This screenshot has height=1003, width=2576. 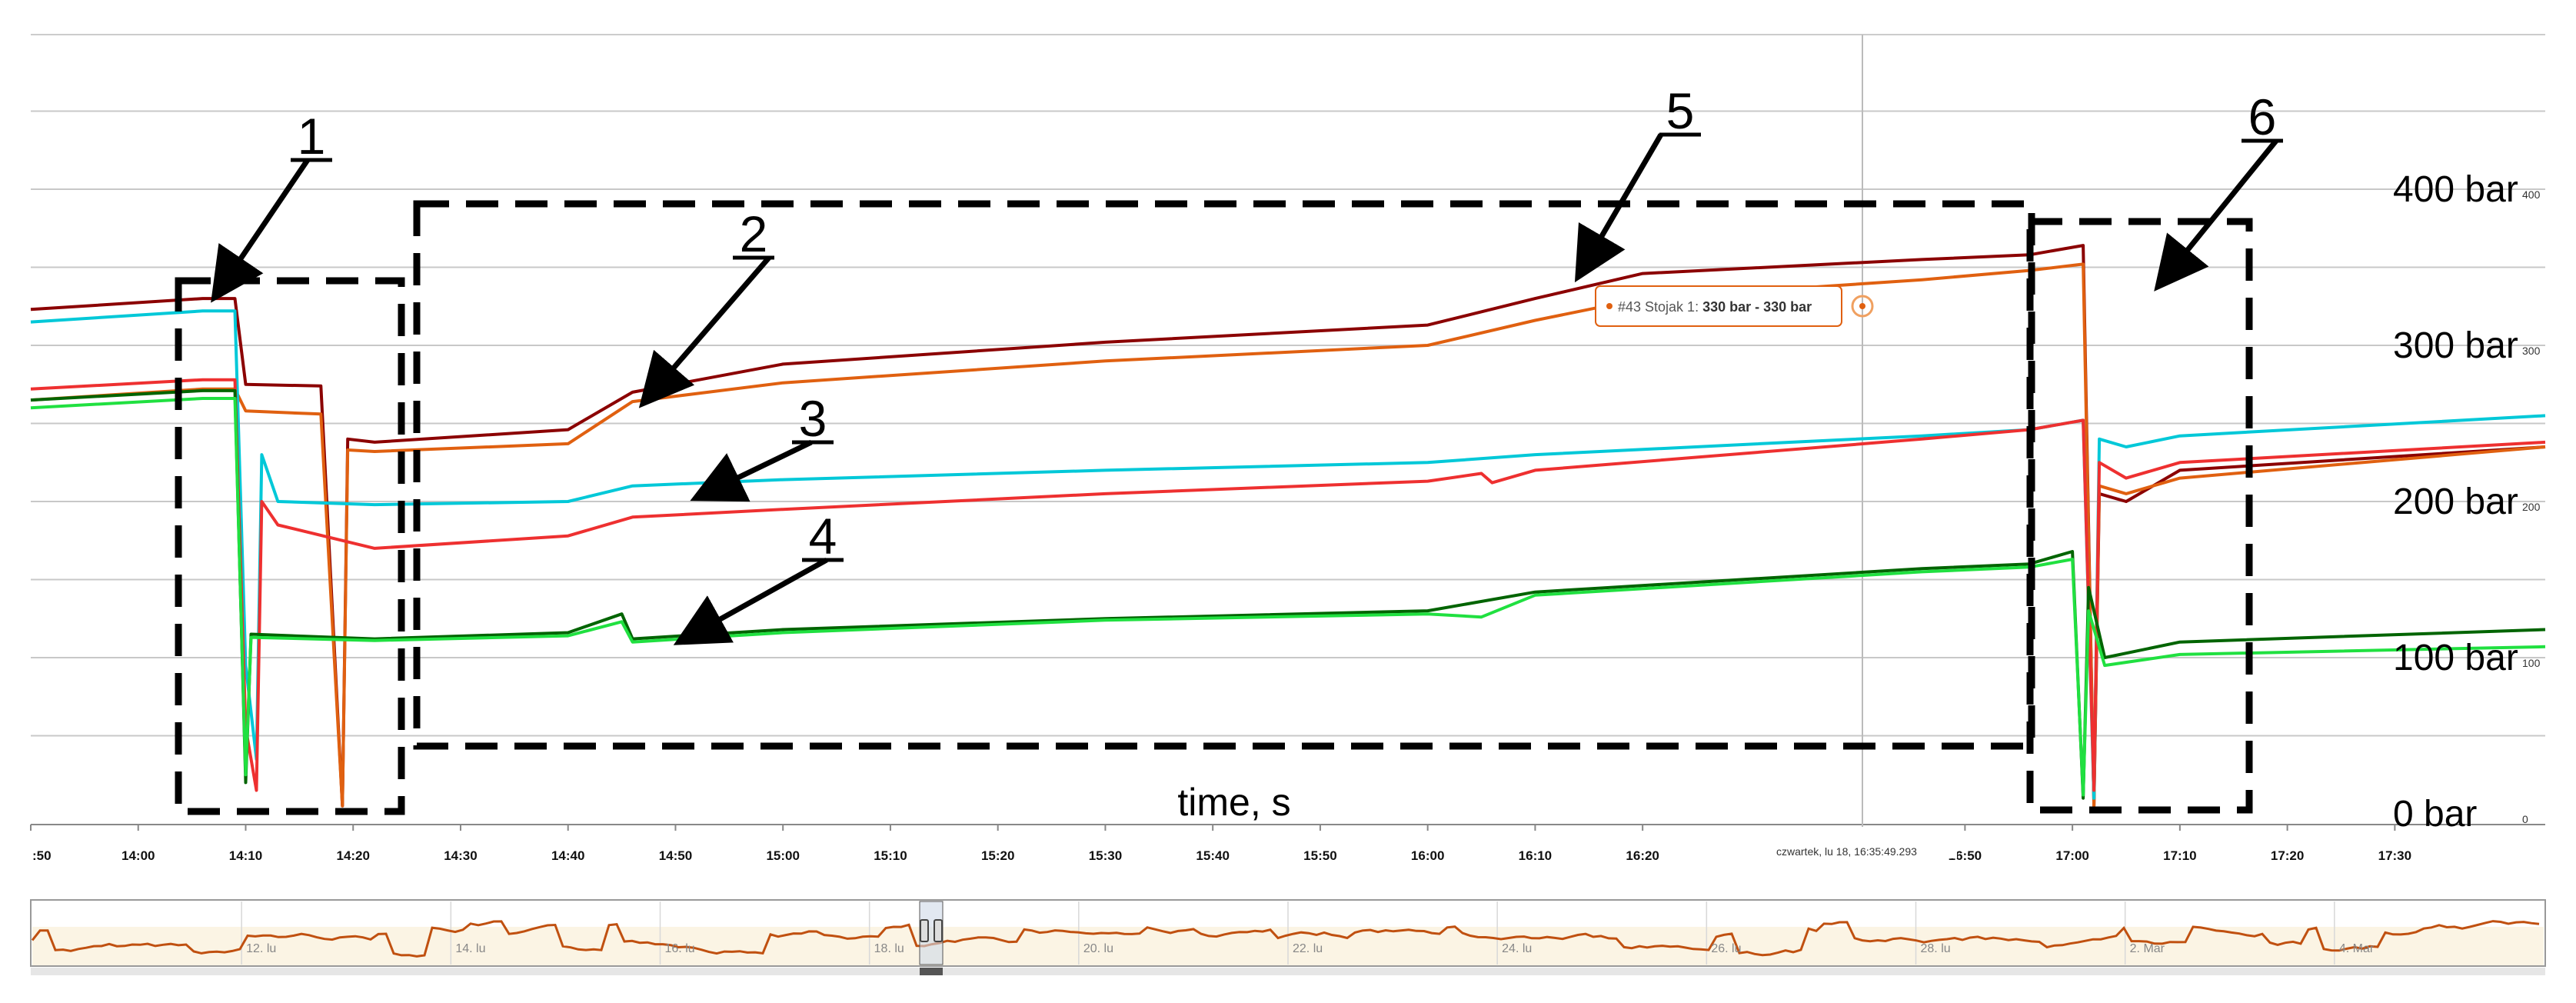 I want to click on x-tick-label-11: 15:40, so click(x=1213, y=855).